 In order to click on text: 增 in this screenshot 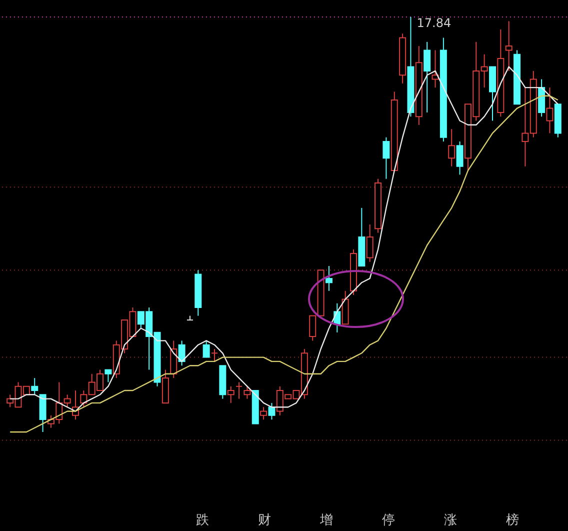, I will do `click(326, 520)`.